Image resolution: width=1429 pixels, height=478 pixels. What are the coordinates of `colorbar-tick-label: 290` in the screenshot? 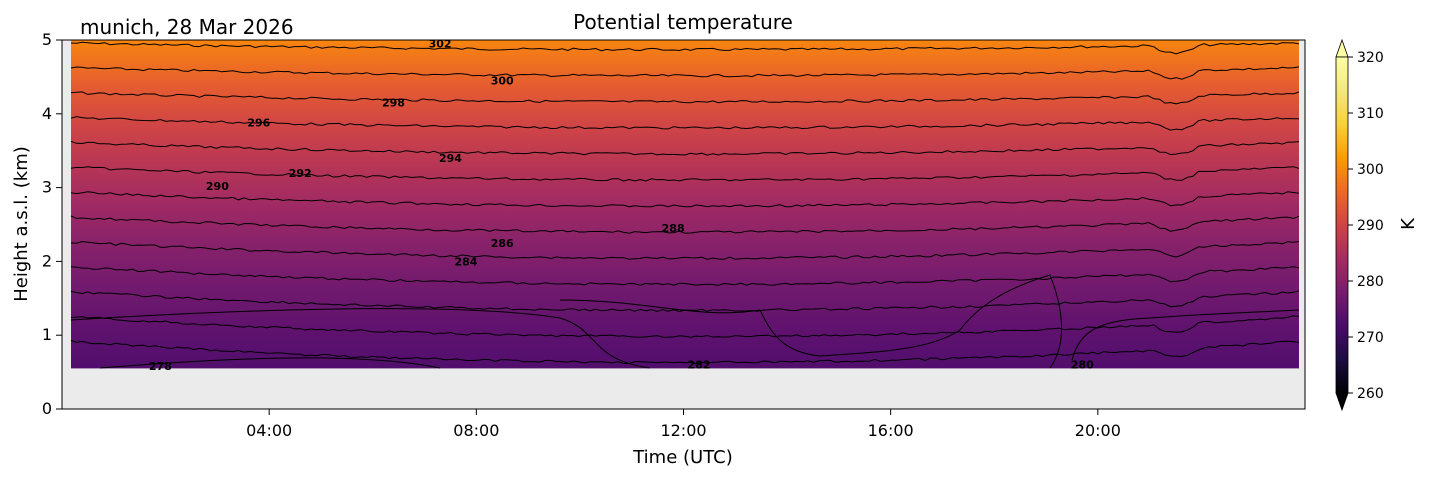 It's located at (1370, 226).